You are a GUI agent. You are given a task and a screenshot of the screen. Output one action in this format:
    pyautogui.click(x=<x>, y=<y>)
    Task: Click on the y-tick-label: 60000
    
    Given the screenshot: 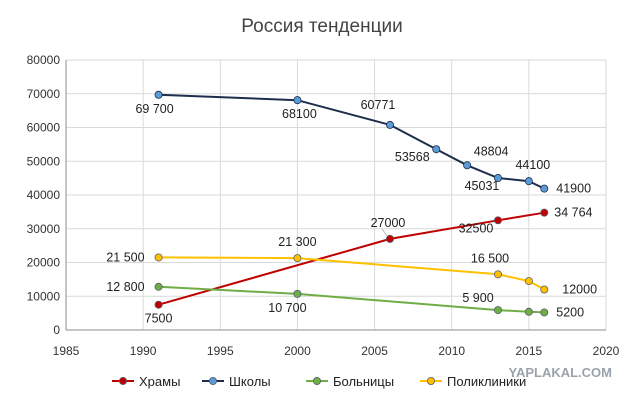 What is the action you would take?
    pyautogui.click(x=44, y=128)
    